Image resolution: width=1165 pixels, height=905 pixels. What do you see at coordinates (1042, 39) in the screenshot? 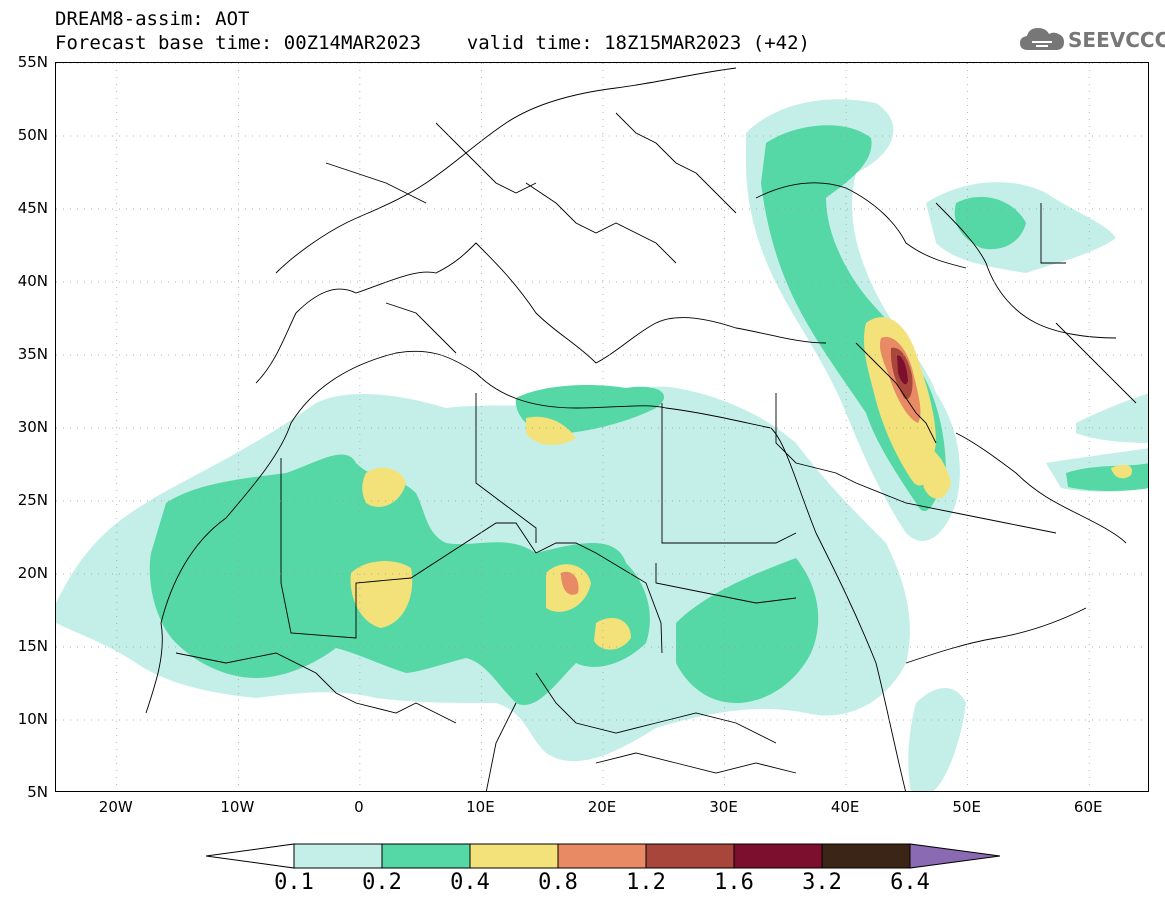
I see `cloud-icon` at bounding box center [1042, 39].